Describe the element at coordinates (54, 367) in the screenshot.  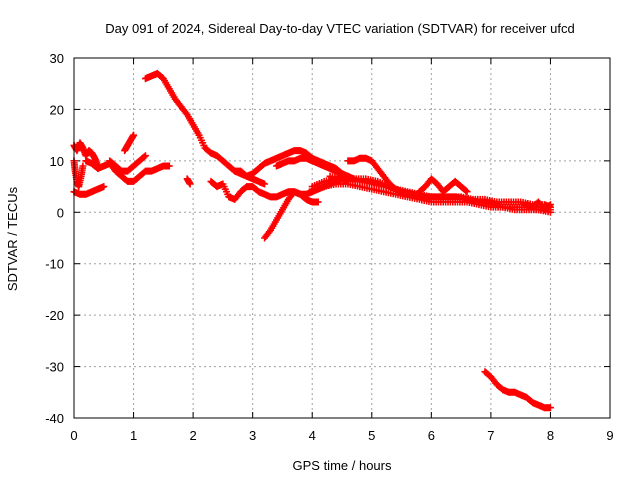
I see `y-tick-label: -30` at that location.